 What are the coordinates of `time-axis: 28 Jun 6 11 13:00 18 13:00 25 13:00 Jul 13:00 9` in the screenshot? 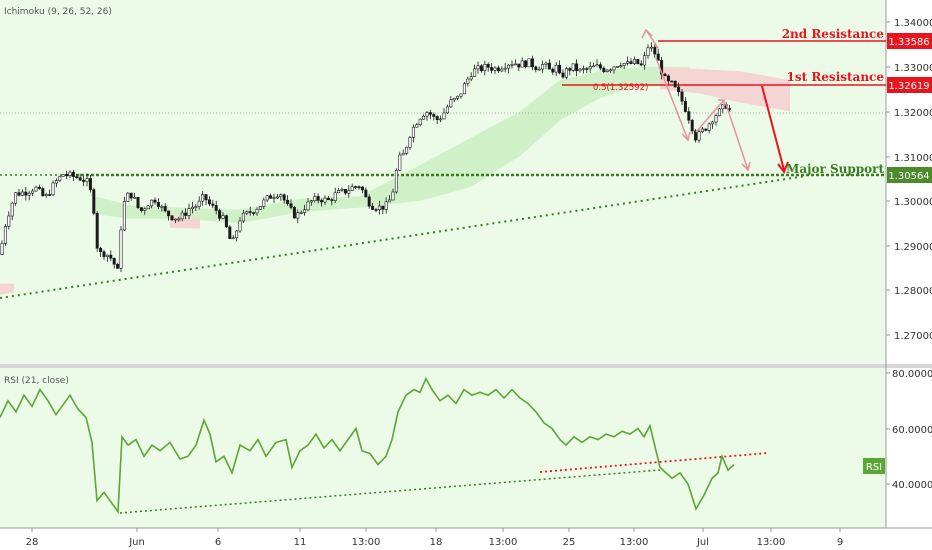 It's located at (435, 538).